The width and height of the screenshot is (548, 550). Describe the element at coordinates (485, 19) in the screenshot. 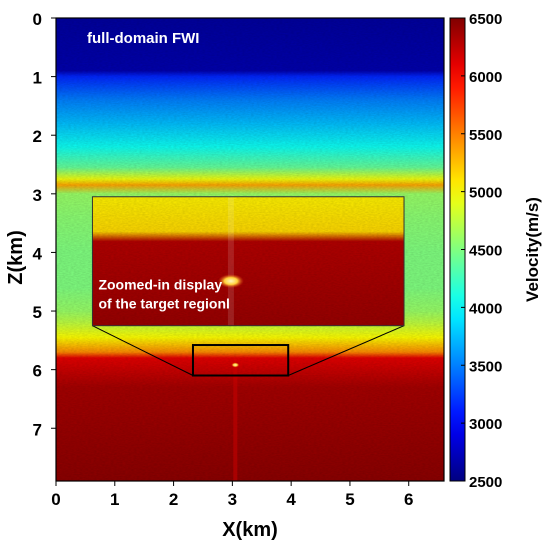

I see `colorbar-tick-label: 6500` at that location.